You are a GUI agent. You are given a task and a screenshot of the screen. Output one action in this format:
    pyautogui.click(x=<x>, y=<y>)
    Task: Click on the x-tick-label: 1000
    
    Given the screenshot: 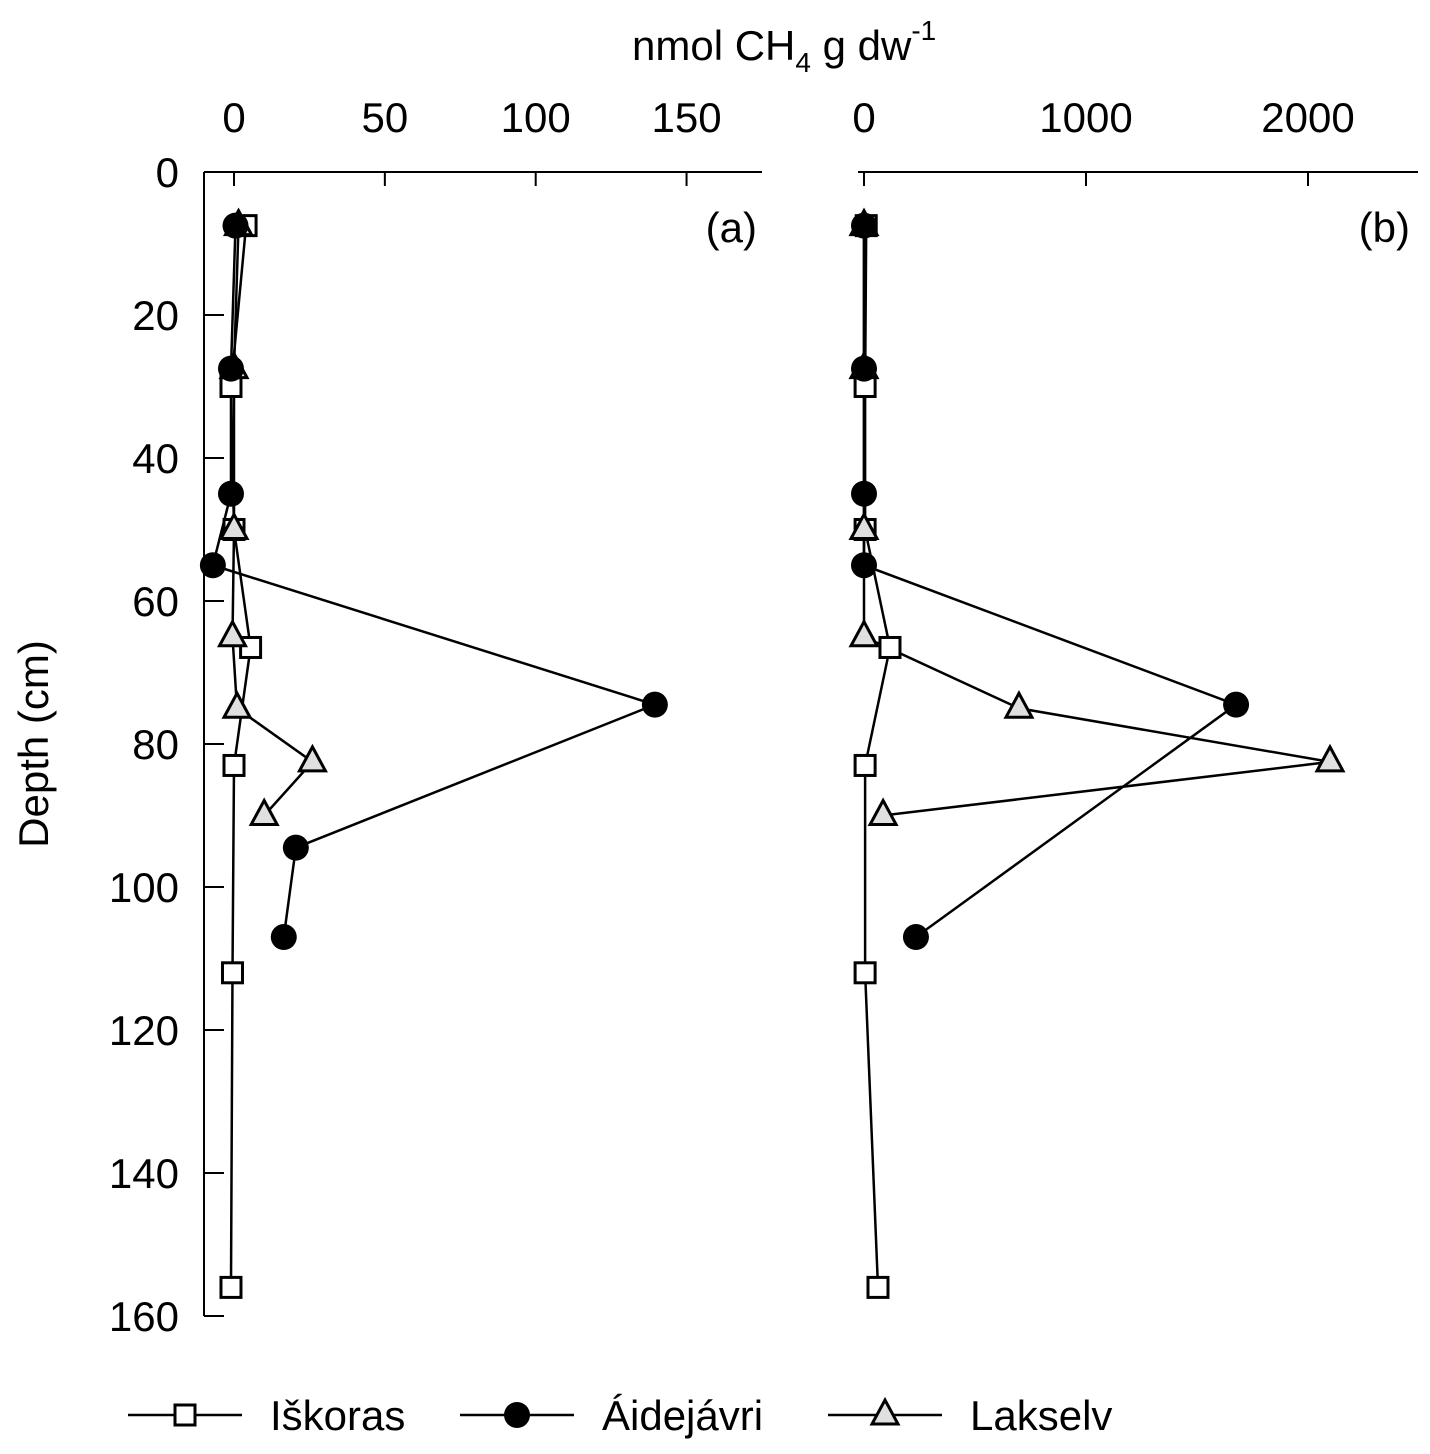 What is the action you would take?
    pyautogui.click(x=1085, y=117)
    